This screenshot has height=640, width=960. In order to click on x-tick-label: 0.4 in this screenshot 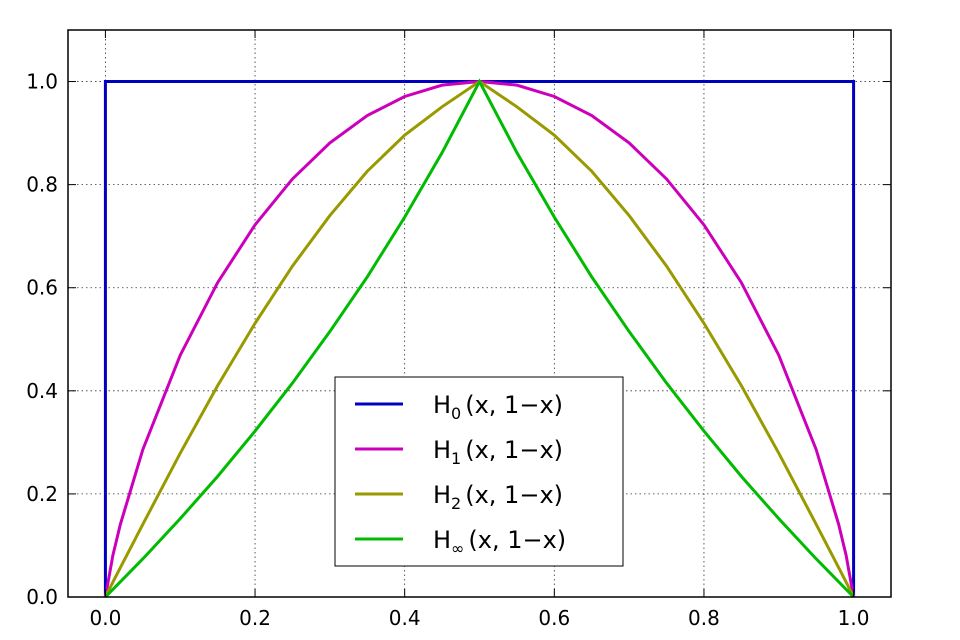, I will do `click(405, 618)`.